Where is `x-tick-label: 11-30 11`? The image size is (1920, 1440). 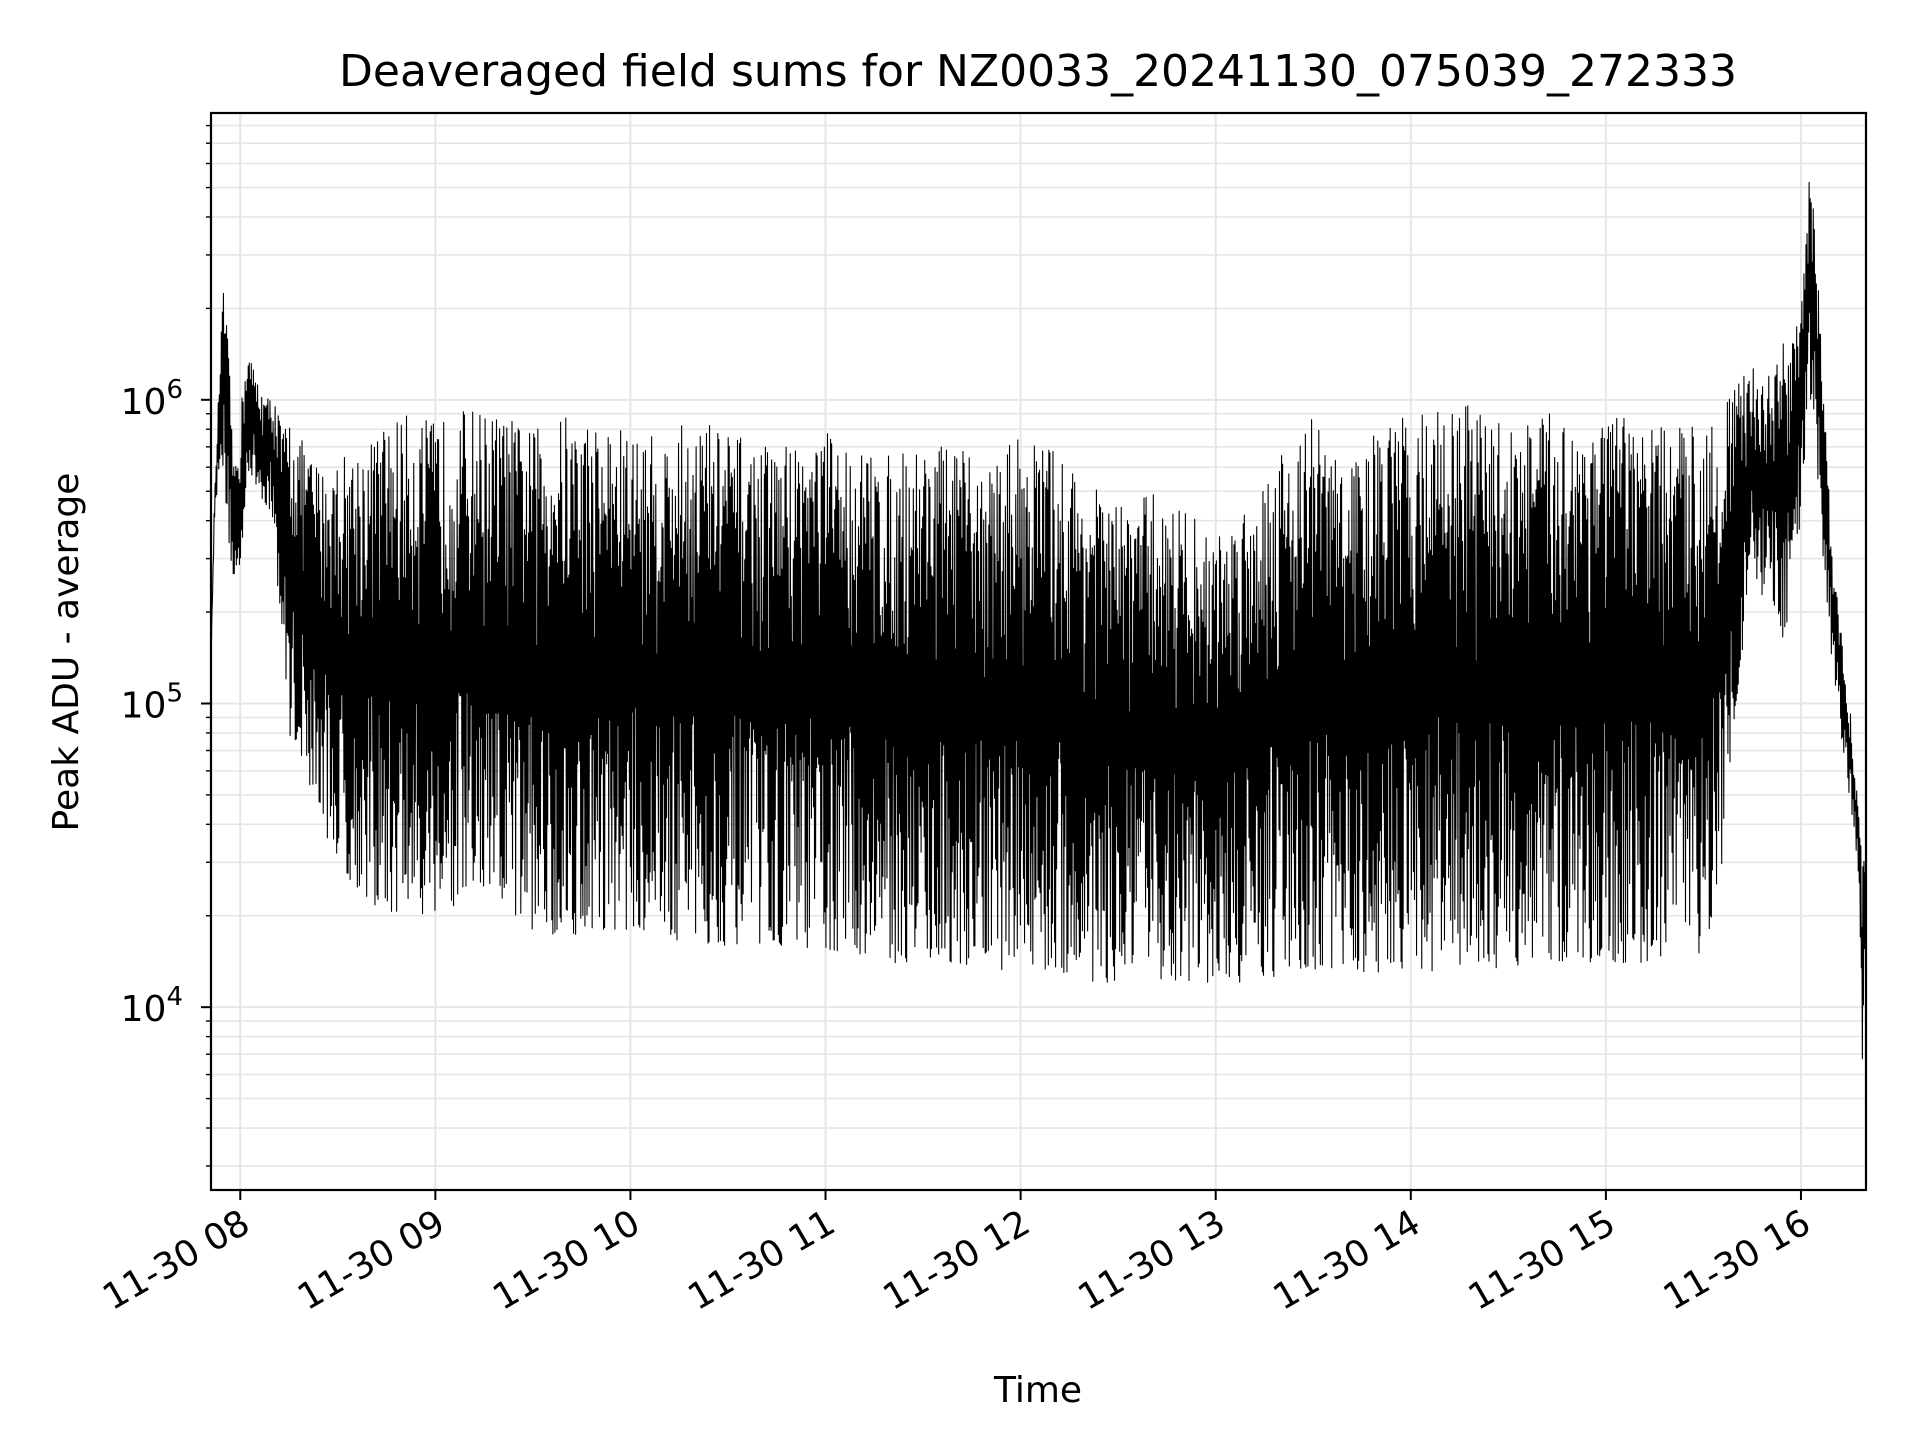
x-tick-label: 11-30 11 is located at coordinates (761, 1260).